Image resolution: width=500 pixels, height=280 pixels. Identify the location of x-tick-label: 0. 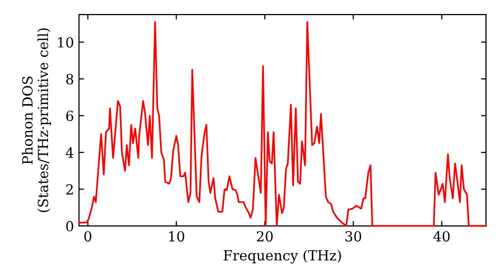
(88, 236).